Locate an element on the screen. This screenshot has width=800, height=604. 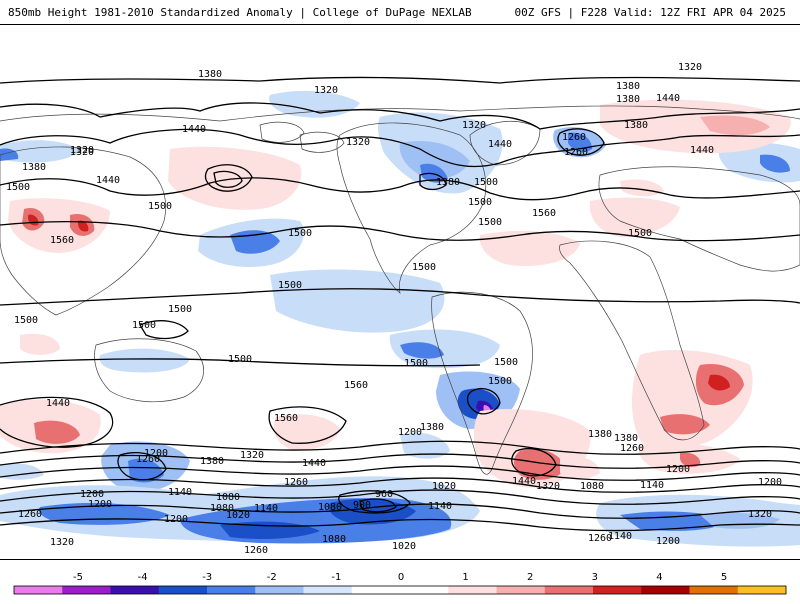
colorbar-tick-label: -4 is located at coordinates (143, 577).